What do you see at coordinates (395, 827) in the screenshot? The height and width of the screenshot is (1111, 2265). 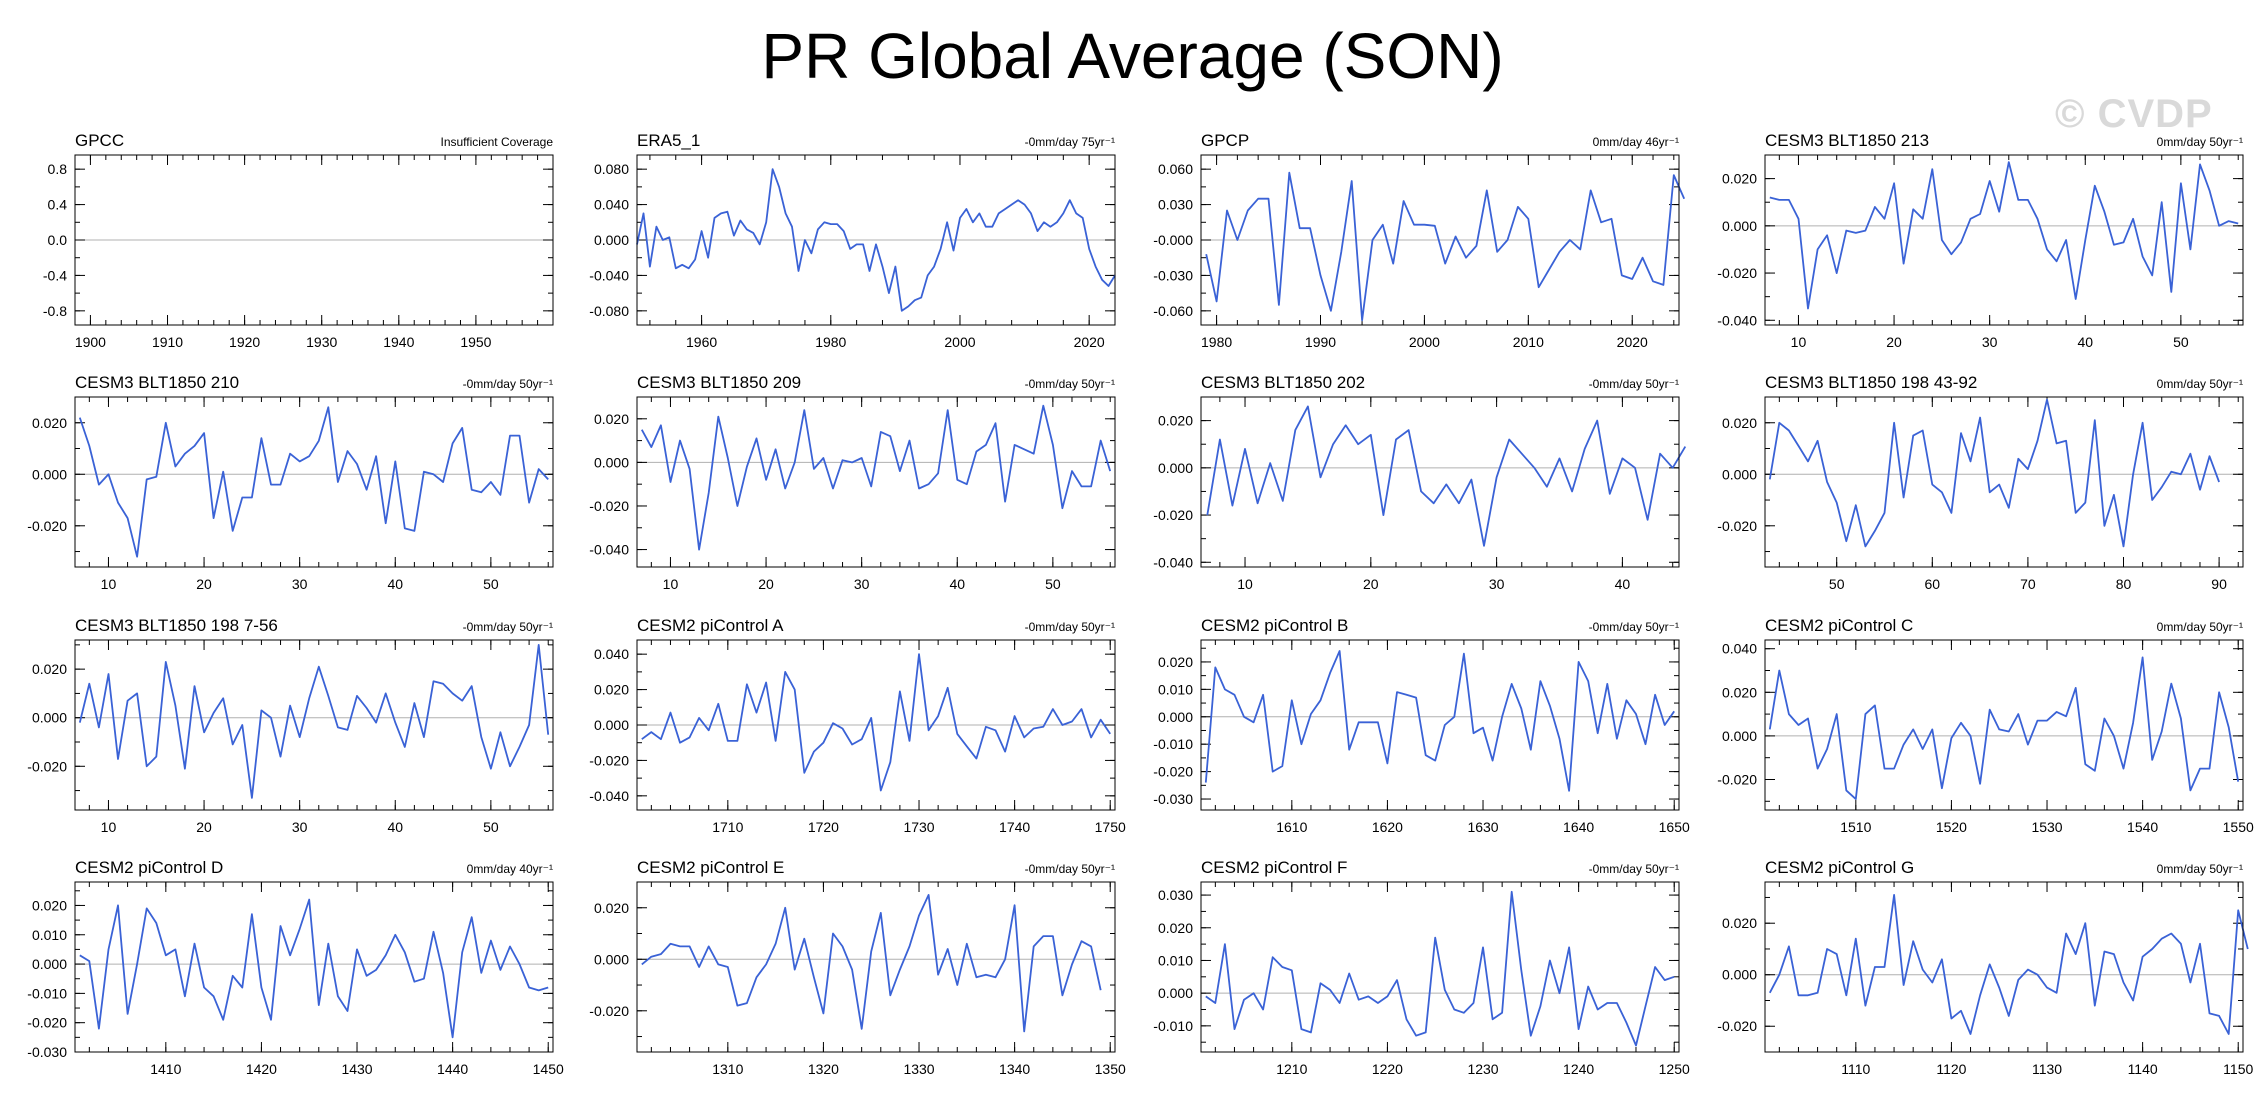 I see `x-tick-label: 40` at bounding box center [395, 827].